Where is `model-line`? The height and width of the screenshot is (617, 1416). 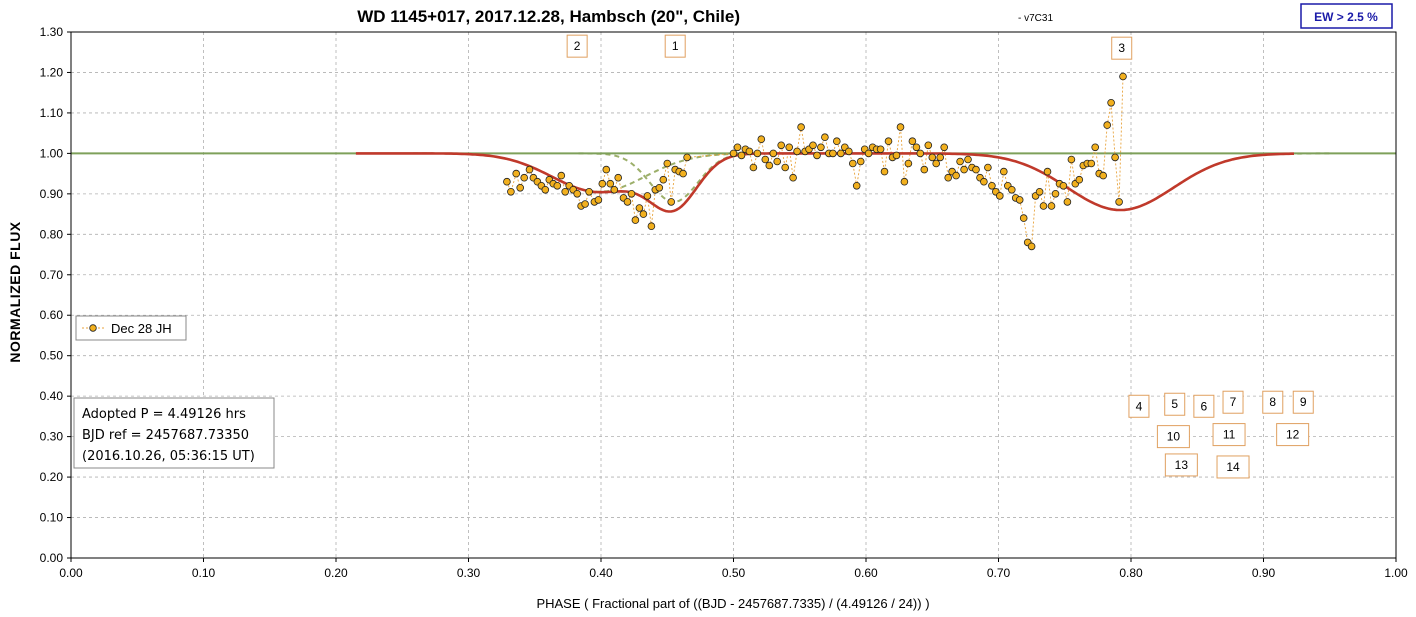
model-line is located at coordinates (824, 182).